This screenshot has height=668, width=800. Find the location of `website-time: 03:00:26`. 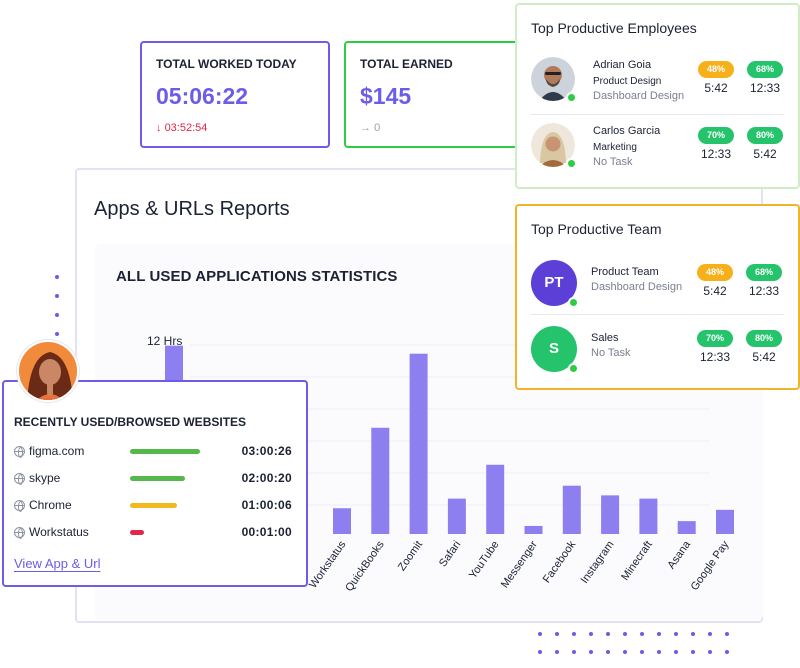

website-time: 03:00:26 is located at coordinates (266, 451).